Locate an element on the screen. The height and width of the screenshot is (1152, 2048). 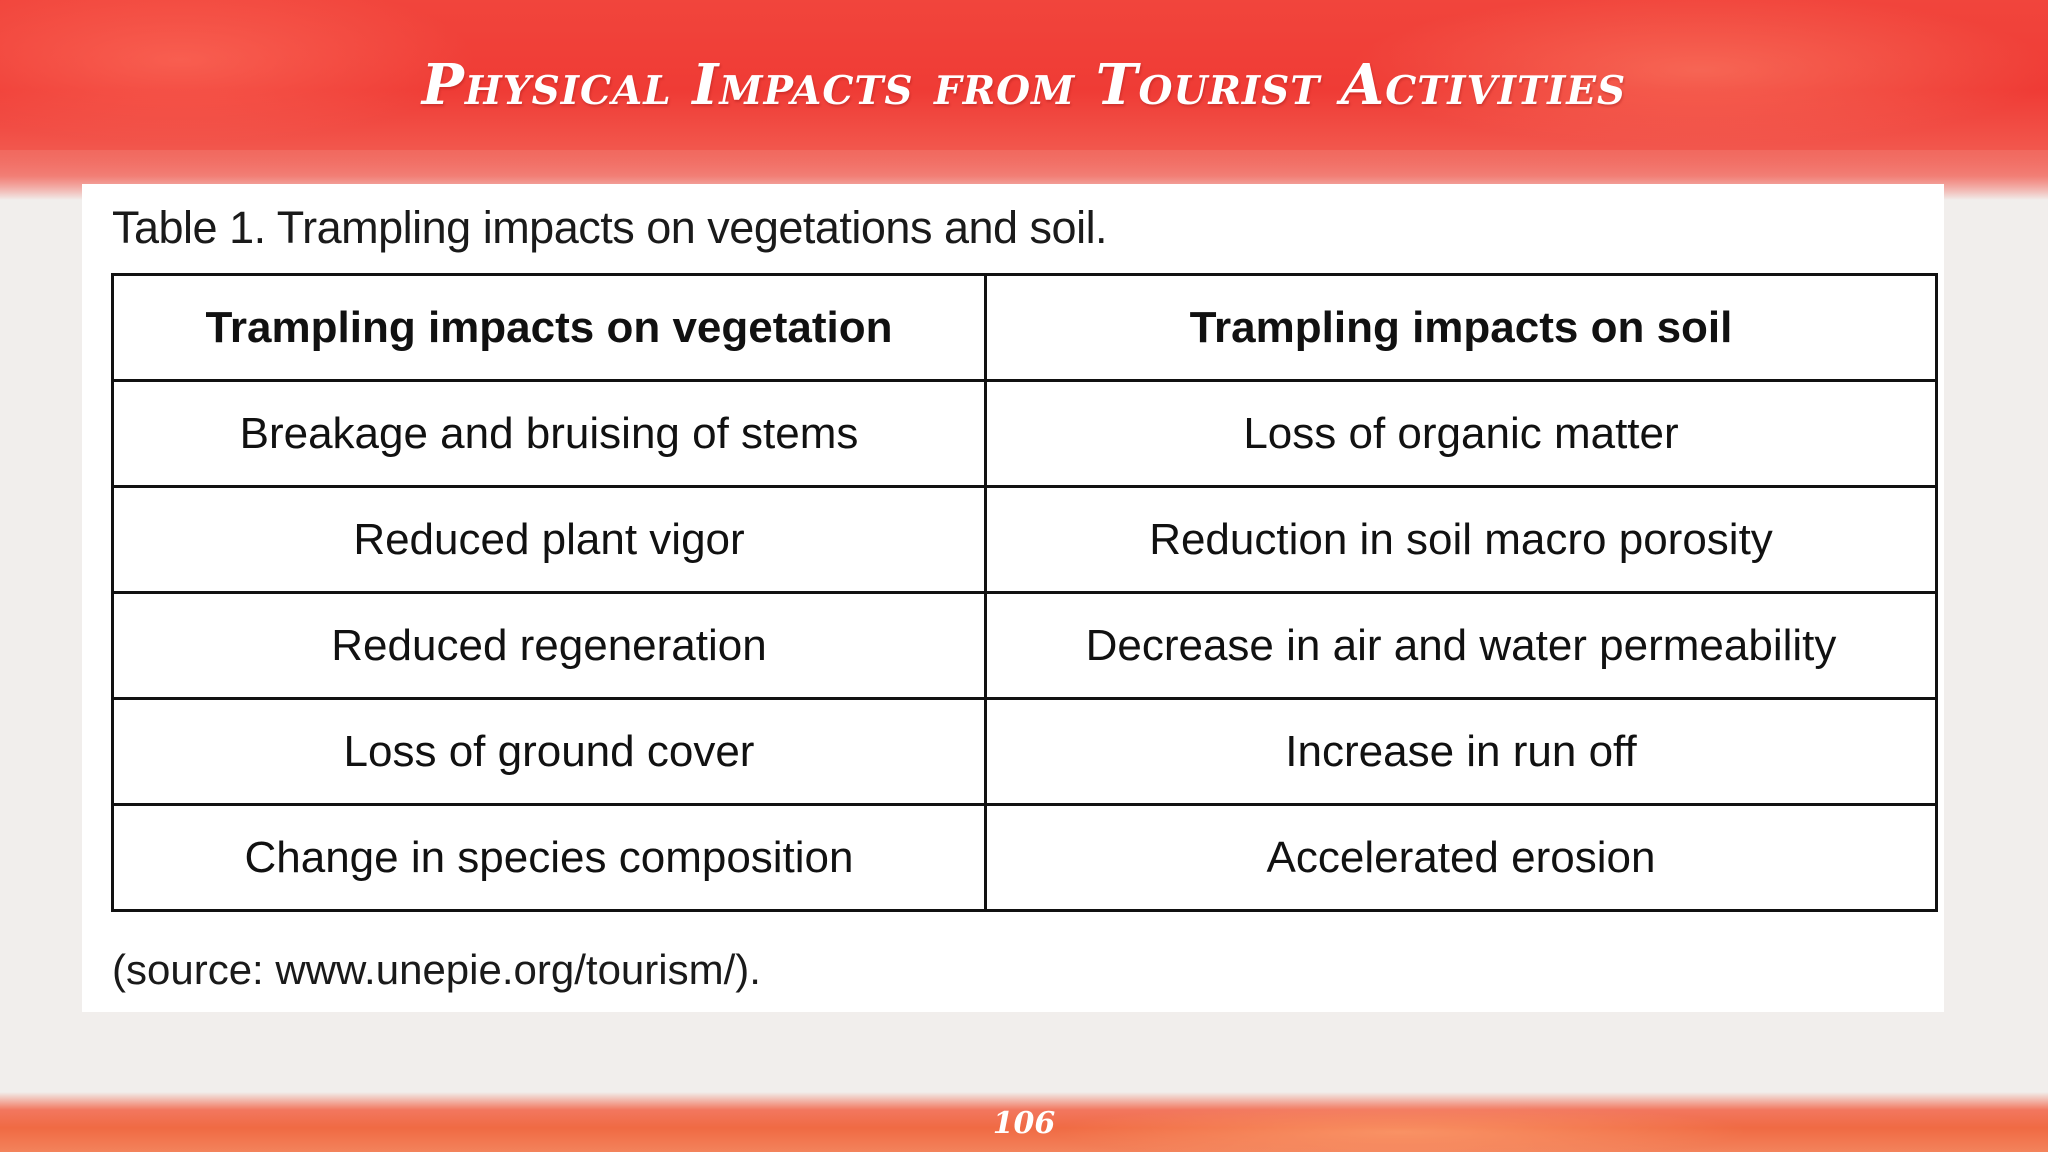
header-soil: Trampling impacts on soil is located at coordinates (1461, 327).